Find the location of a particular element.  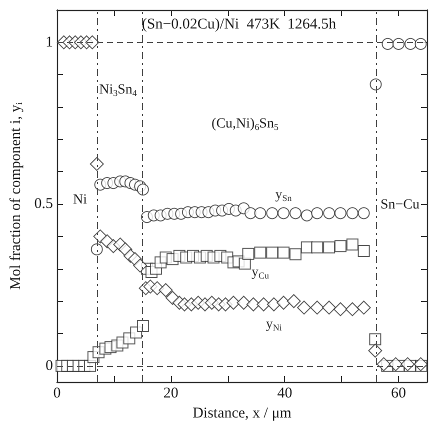

y-tick-label: 0.5 is located at coordinates (43, 204).